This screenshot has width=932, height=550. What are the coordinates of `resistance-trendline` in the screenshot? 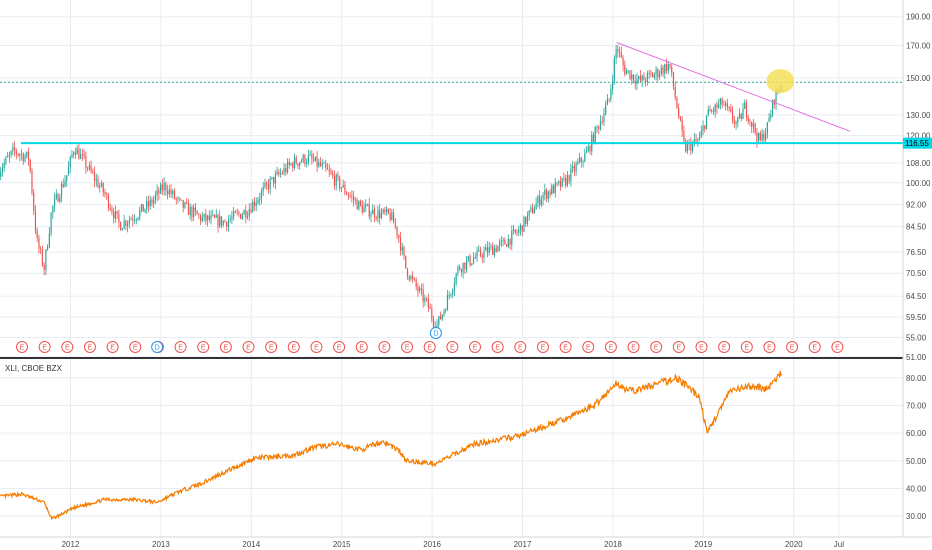 It's located at (733, 87).